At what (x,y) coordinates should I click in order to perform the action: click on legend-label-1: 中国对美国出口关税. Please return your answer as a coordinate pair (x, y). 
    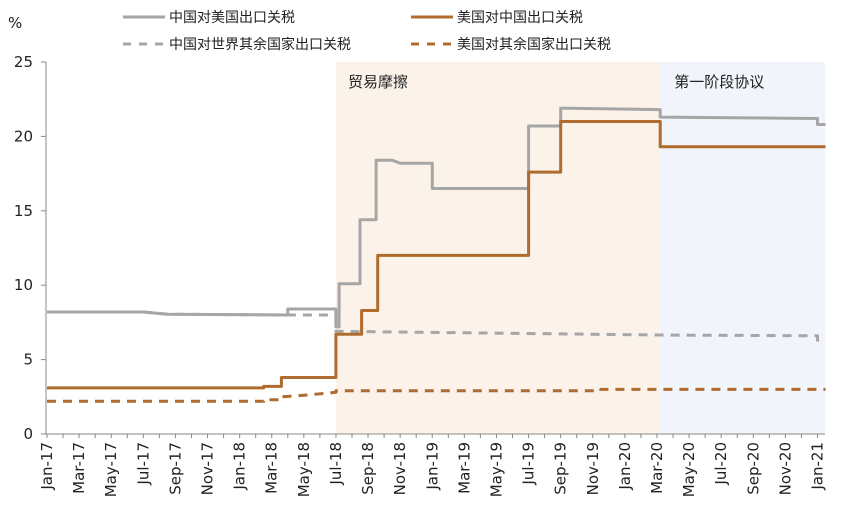
    Looking at the image, I should click on (232, 18).